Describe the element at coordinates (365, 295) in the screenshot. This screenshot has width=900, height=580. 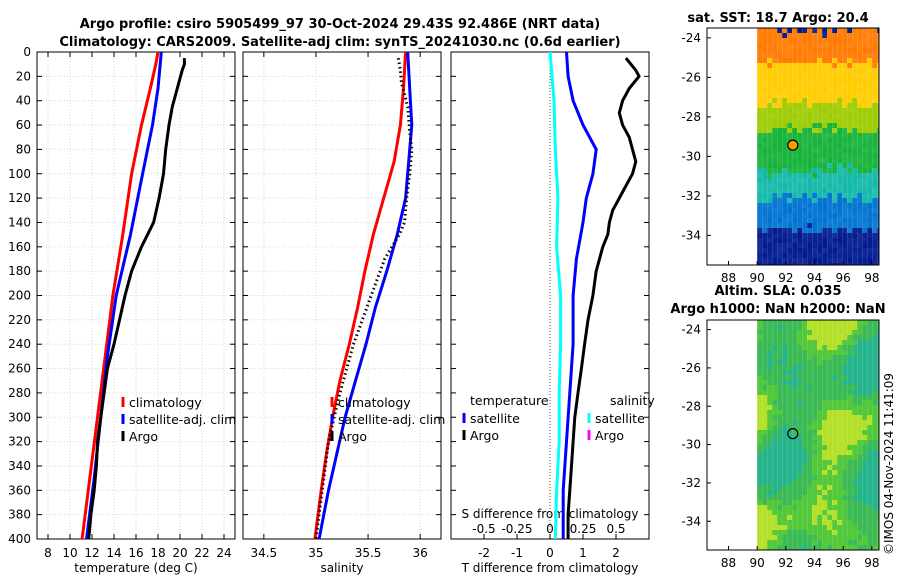
I see `series-line-satellite-adj-clim` at that location.